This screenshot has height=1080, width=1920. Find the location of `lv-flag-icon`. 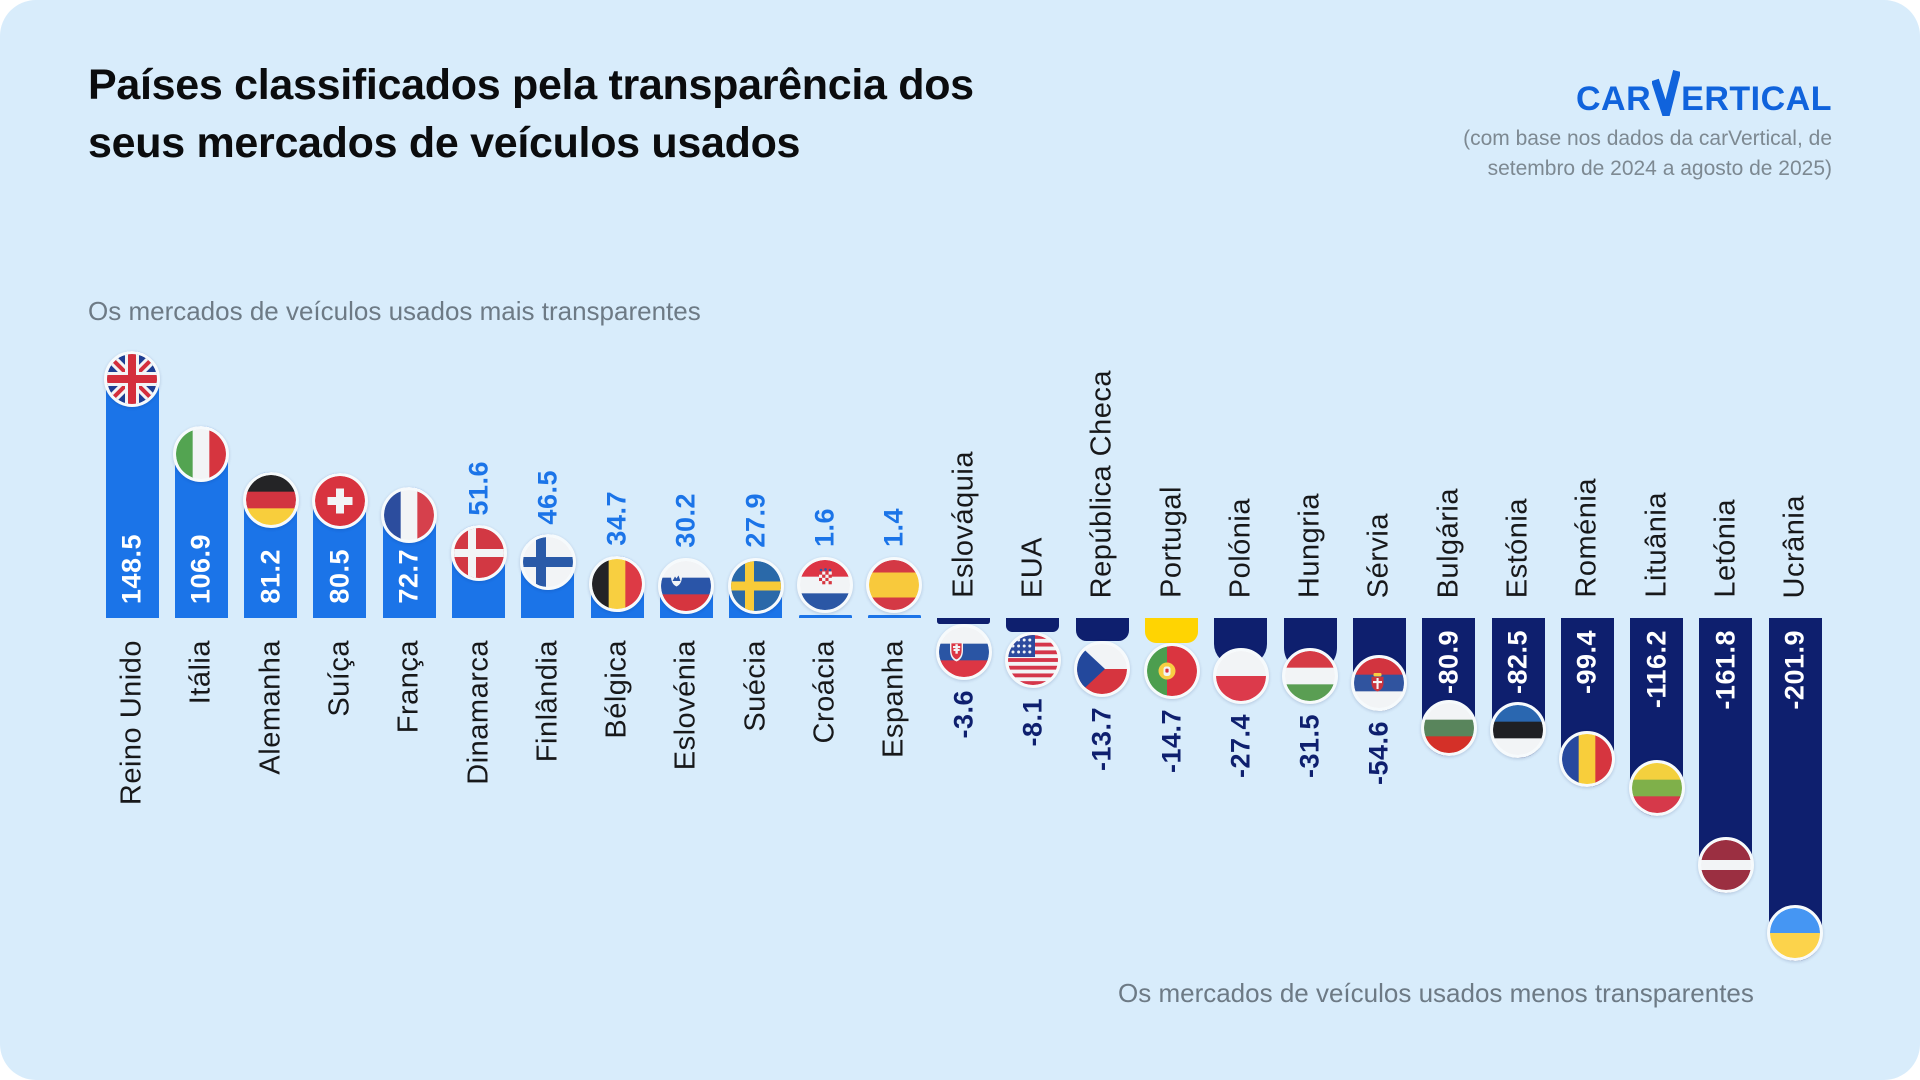

lv-flag-icon is located at coordinates (1725, 865).